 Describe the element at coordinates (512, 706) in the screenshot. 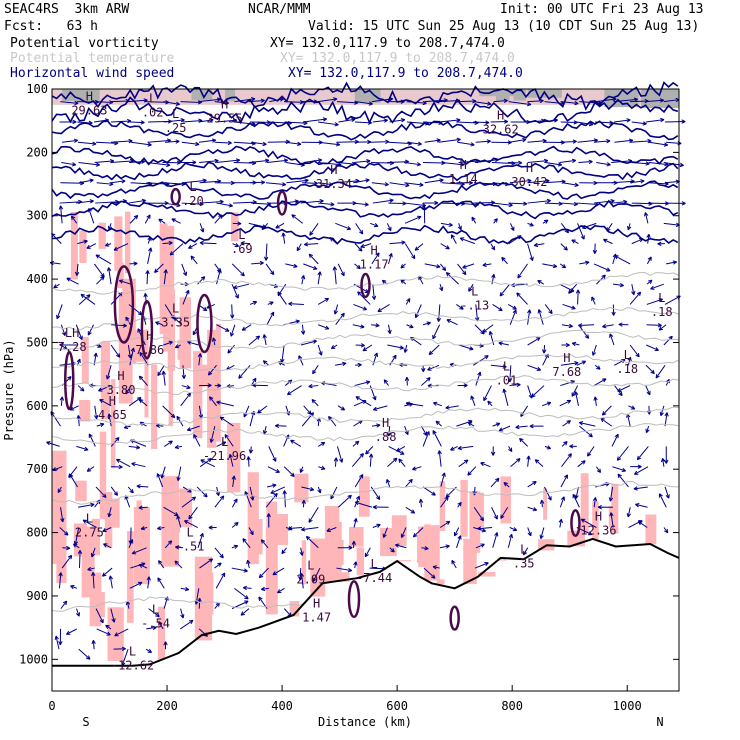

I see `x-tick-label: 800` at that location.